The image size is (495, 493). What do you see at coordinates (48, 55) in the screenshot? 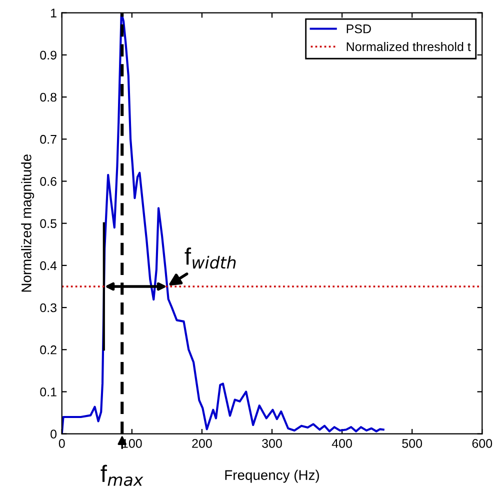
I see `y-tick-label: 0.9` at bounding box center [48, 55].